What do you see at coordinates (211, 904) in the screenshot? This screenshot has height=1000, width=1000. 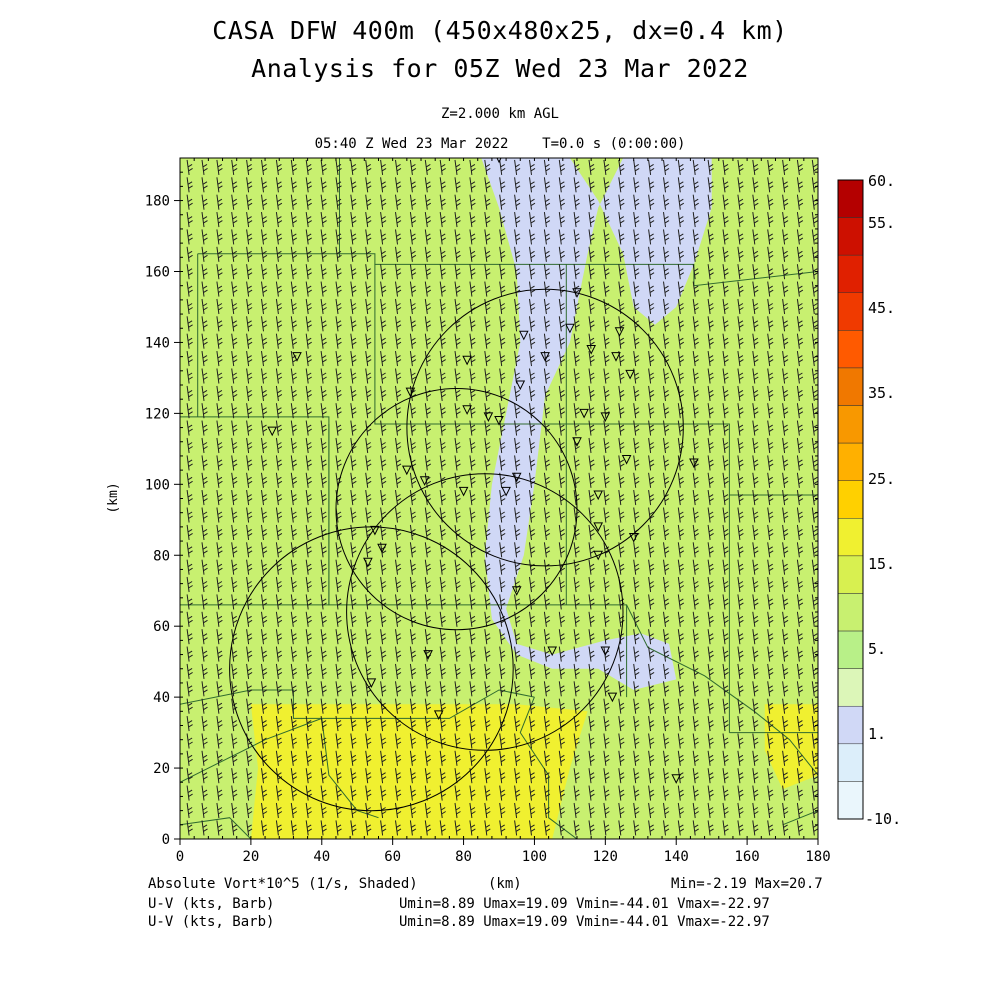 I see `barb-label-1: U-V (kts, Barb)` at bounding box center [211, 904].